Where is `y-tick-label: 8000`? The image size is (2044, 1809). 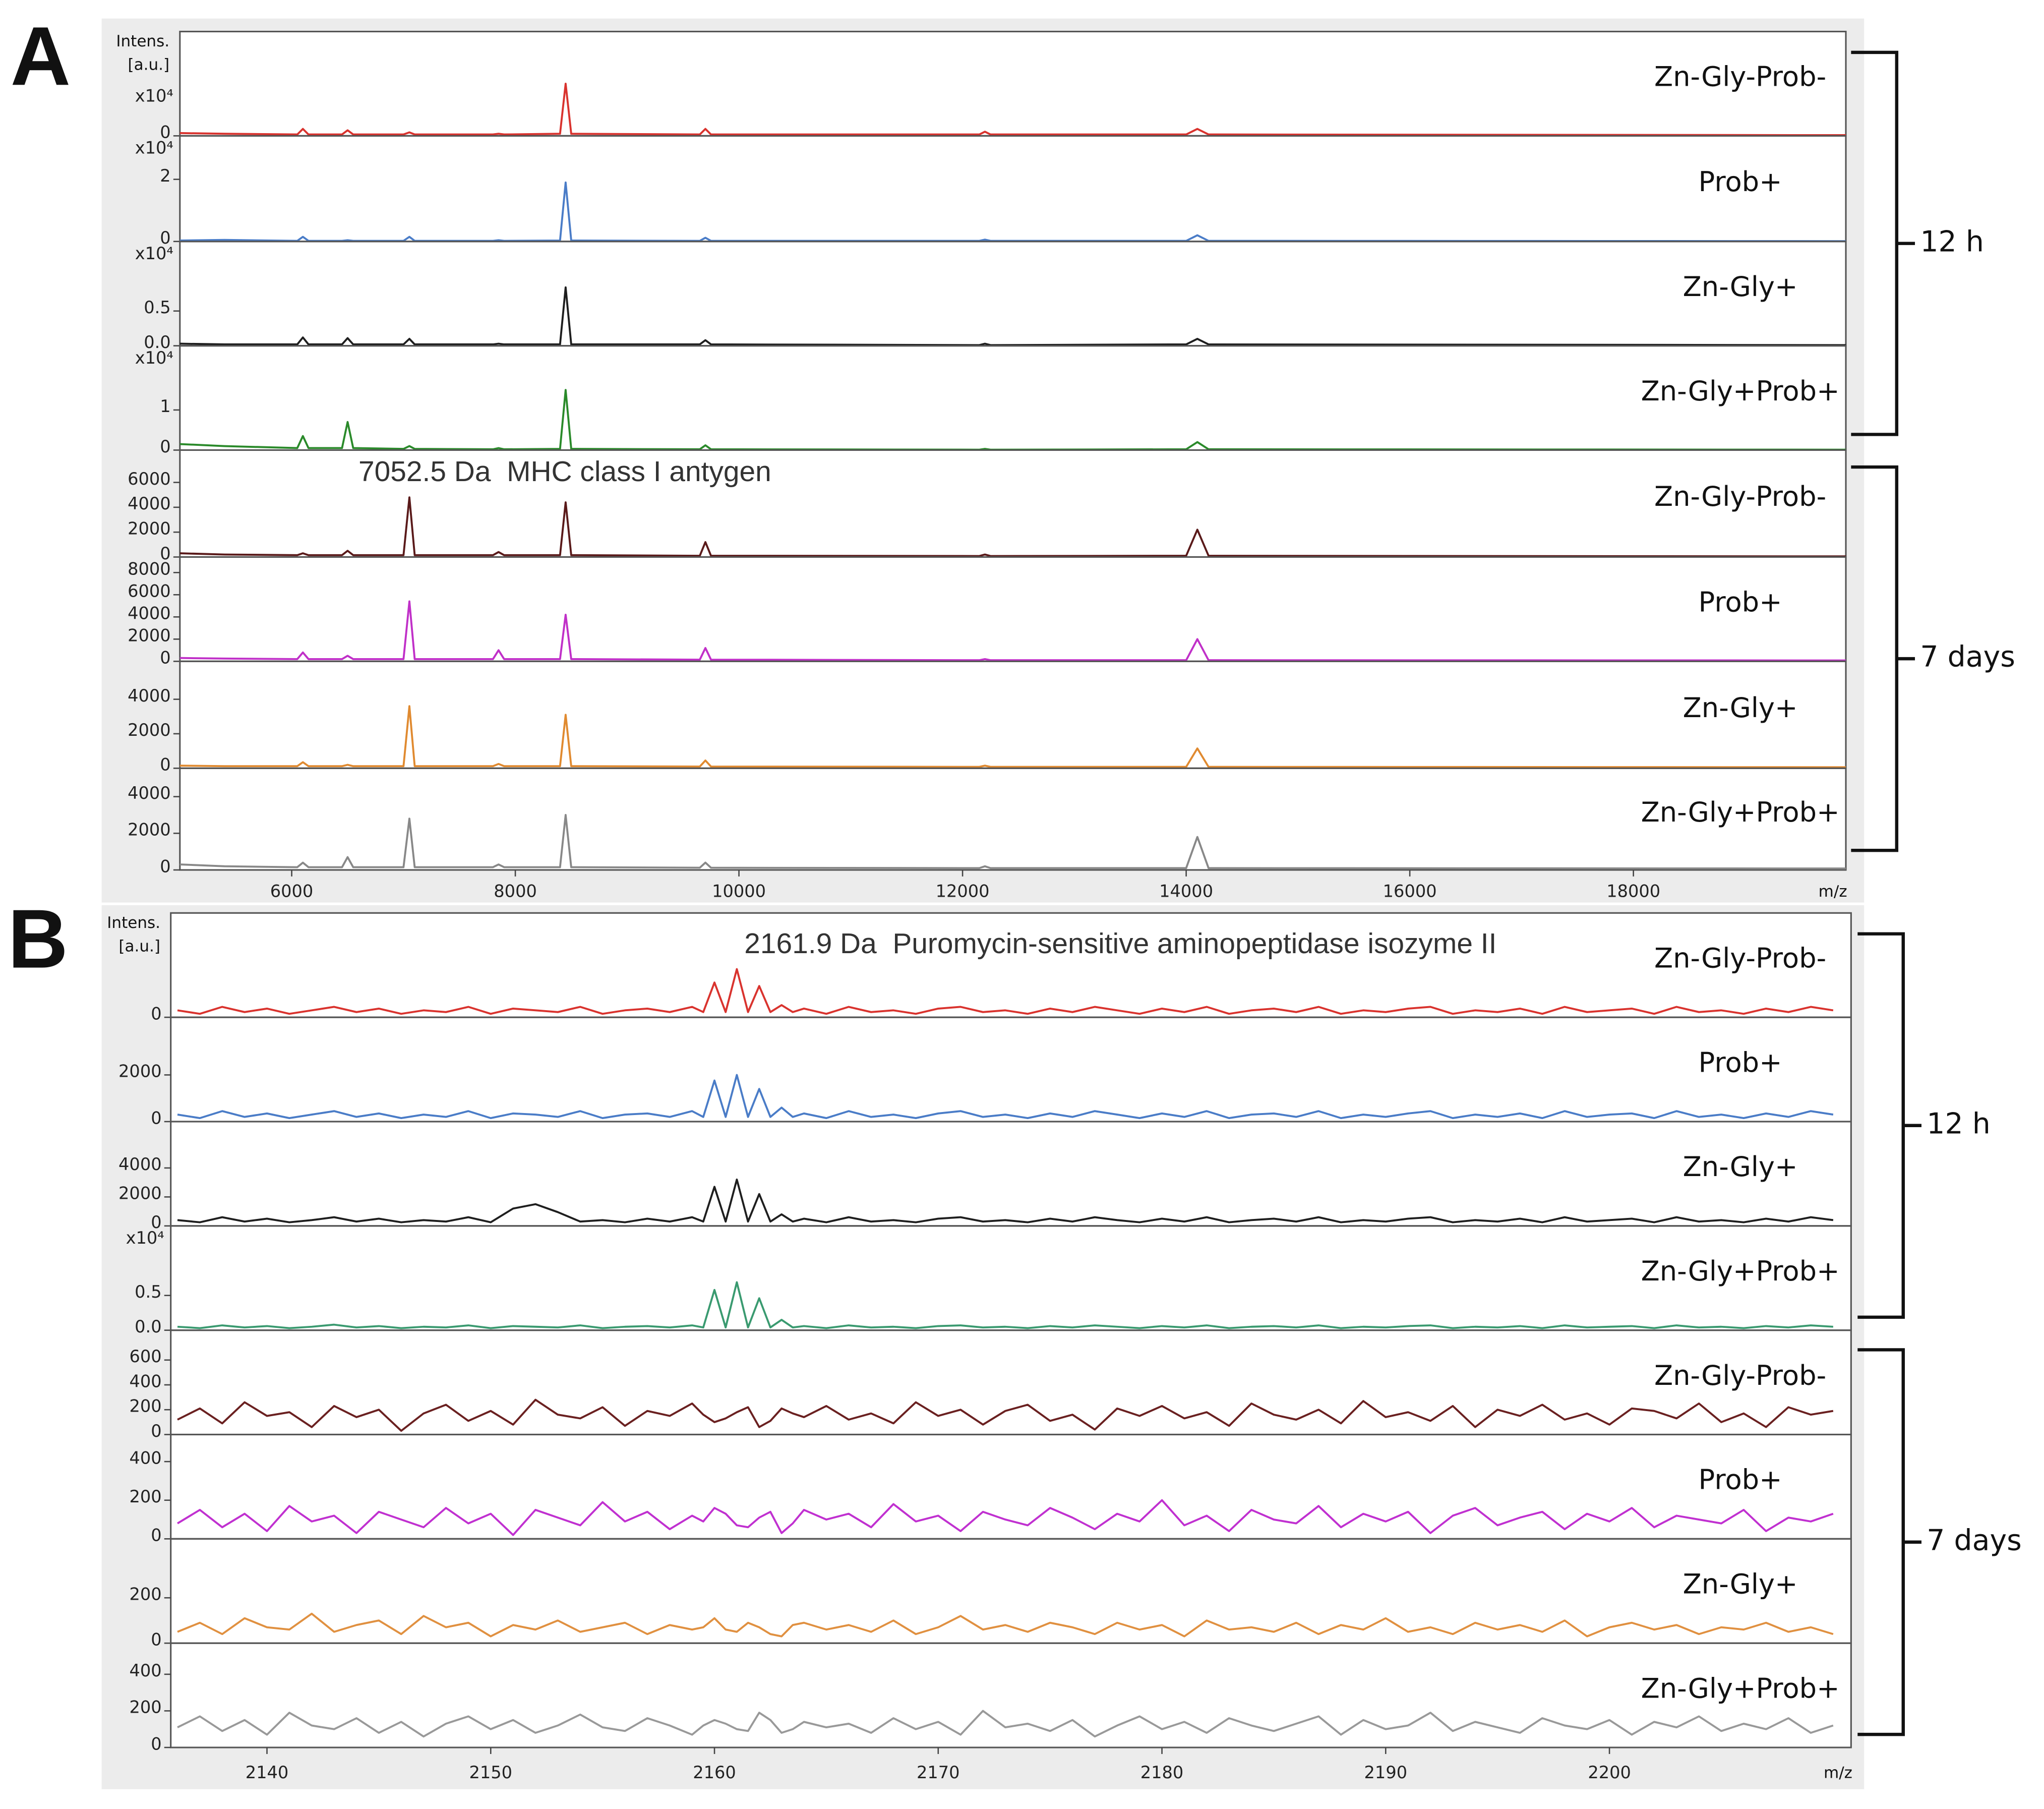 y-tick-label: 8000 is located at coordinates (149, 569).